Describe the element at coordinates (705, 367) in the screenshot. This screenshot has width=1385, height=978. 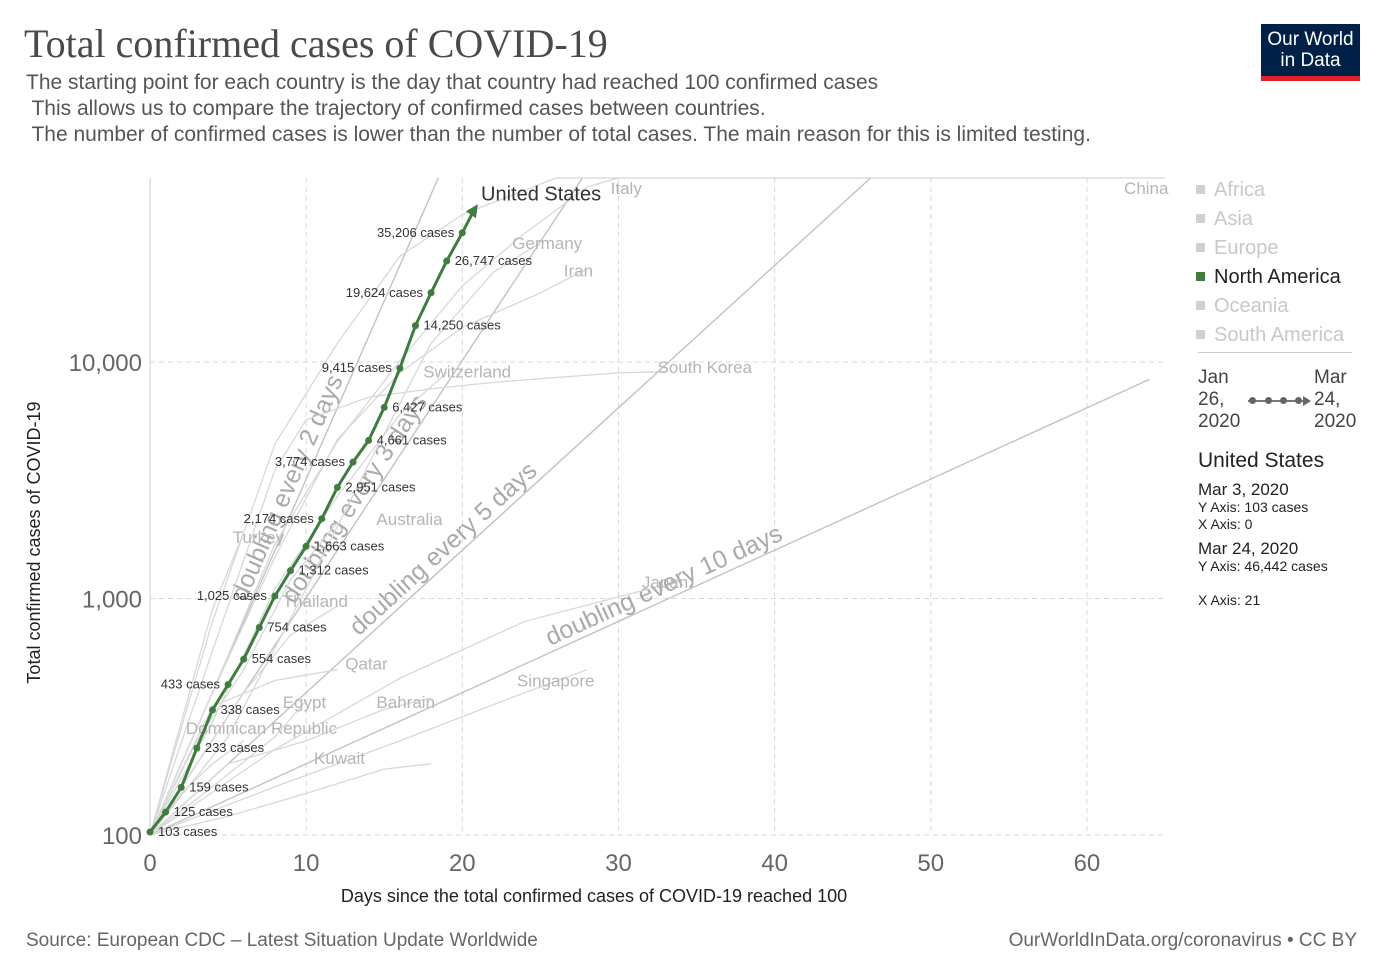
I see `series-label: South Korea` at that location.